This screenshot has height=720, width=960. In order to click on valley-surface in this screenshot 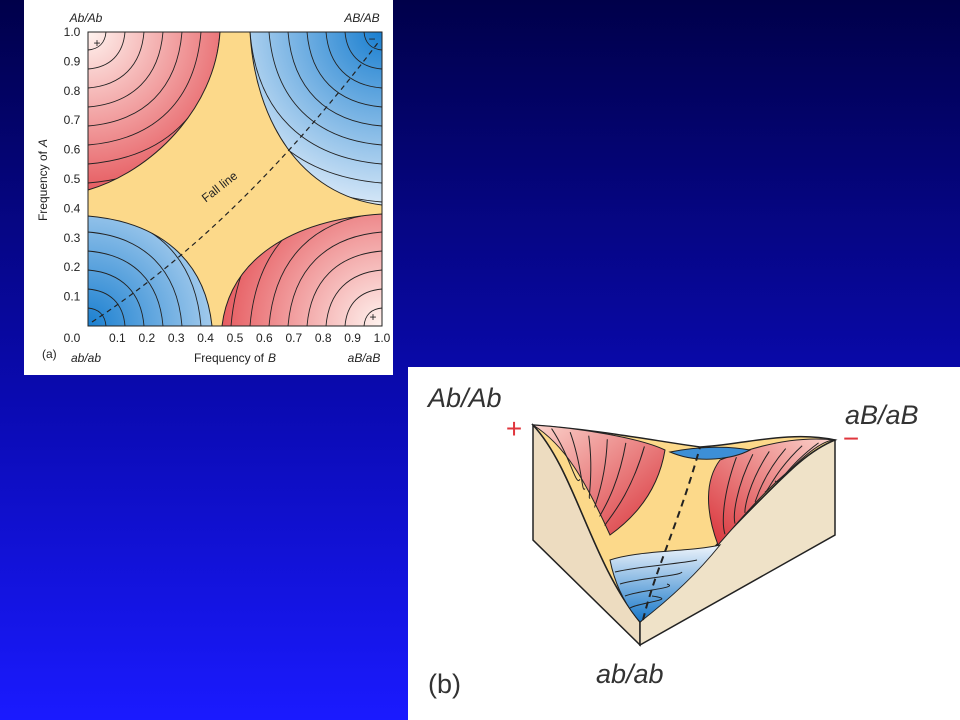, I will do `click(665, 583)`.